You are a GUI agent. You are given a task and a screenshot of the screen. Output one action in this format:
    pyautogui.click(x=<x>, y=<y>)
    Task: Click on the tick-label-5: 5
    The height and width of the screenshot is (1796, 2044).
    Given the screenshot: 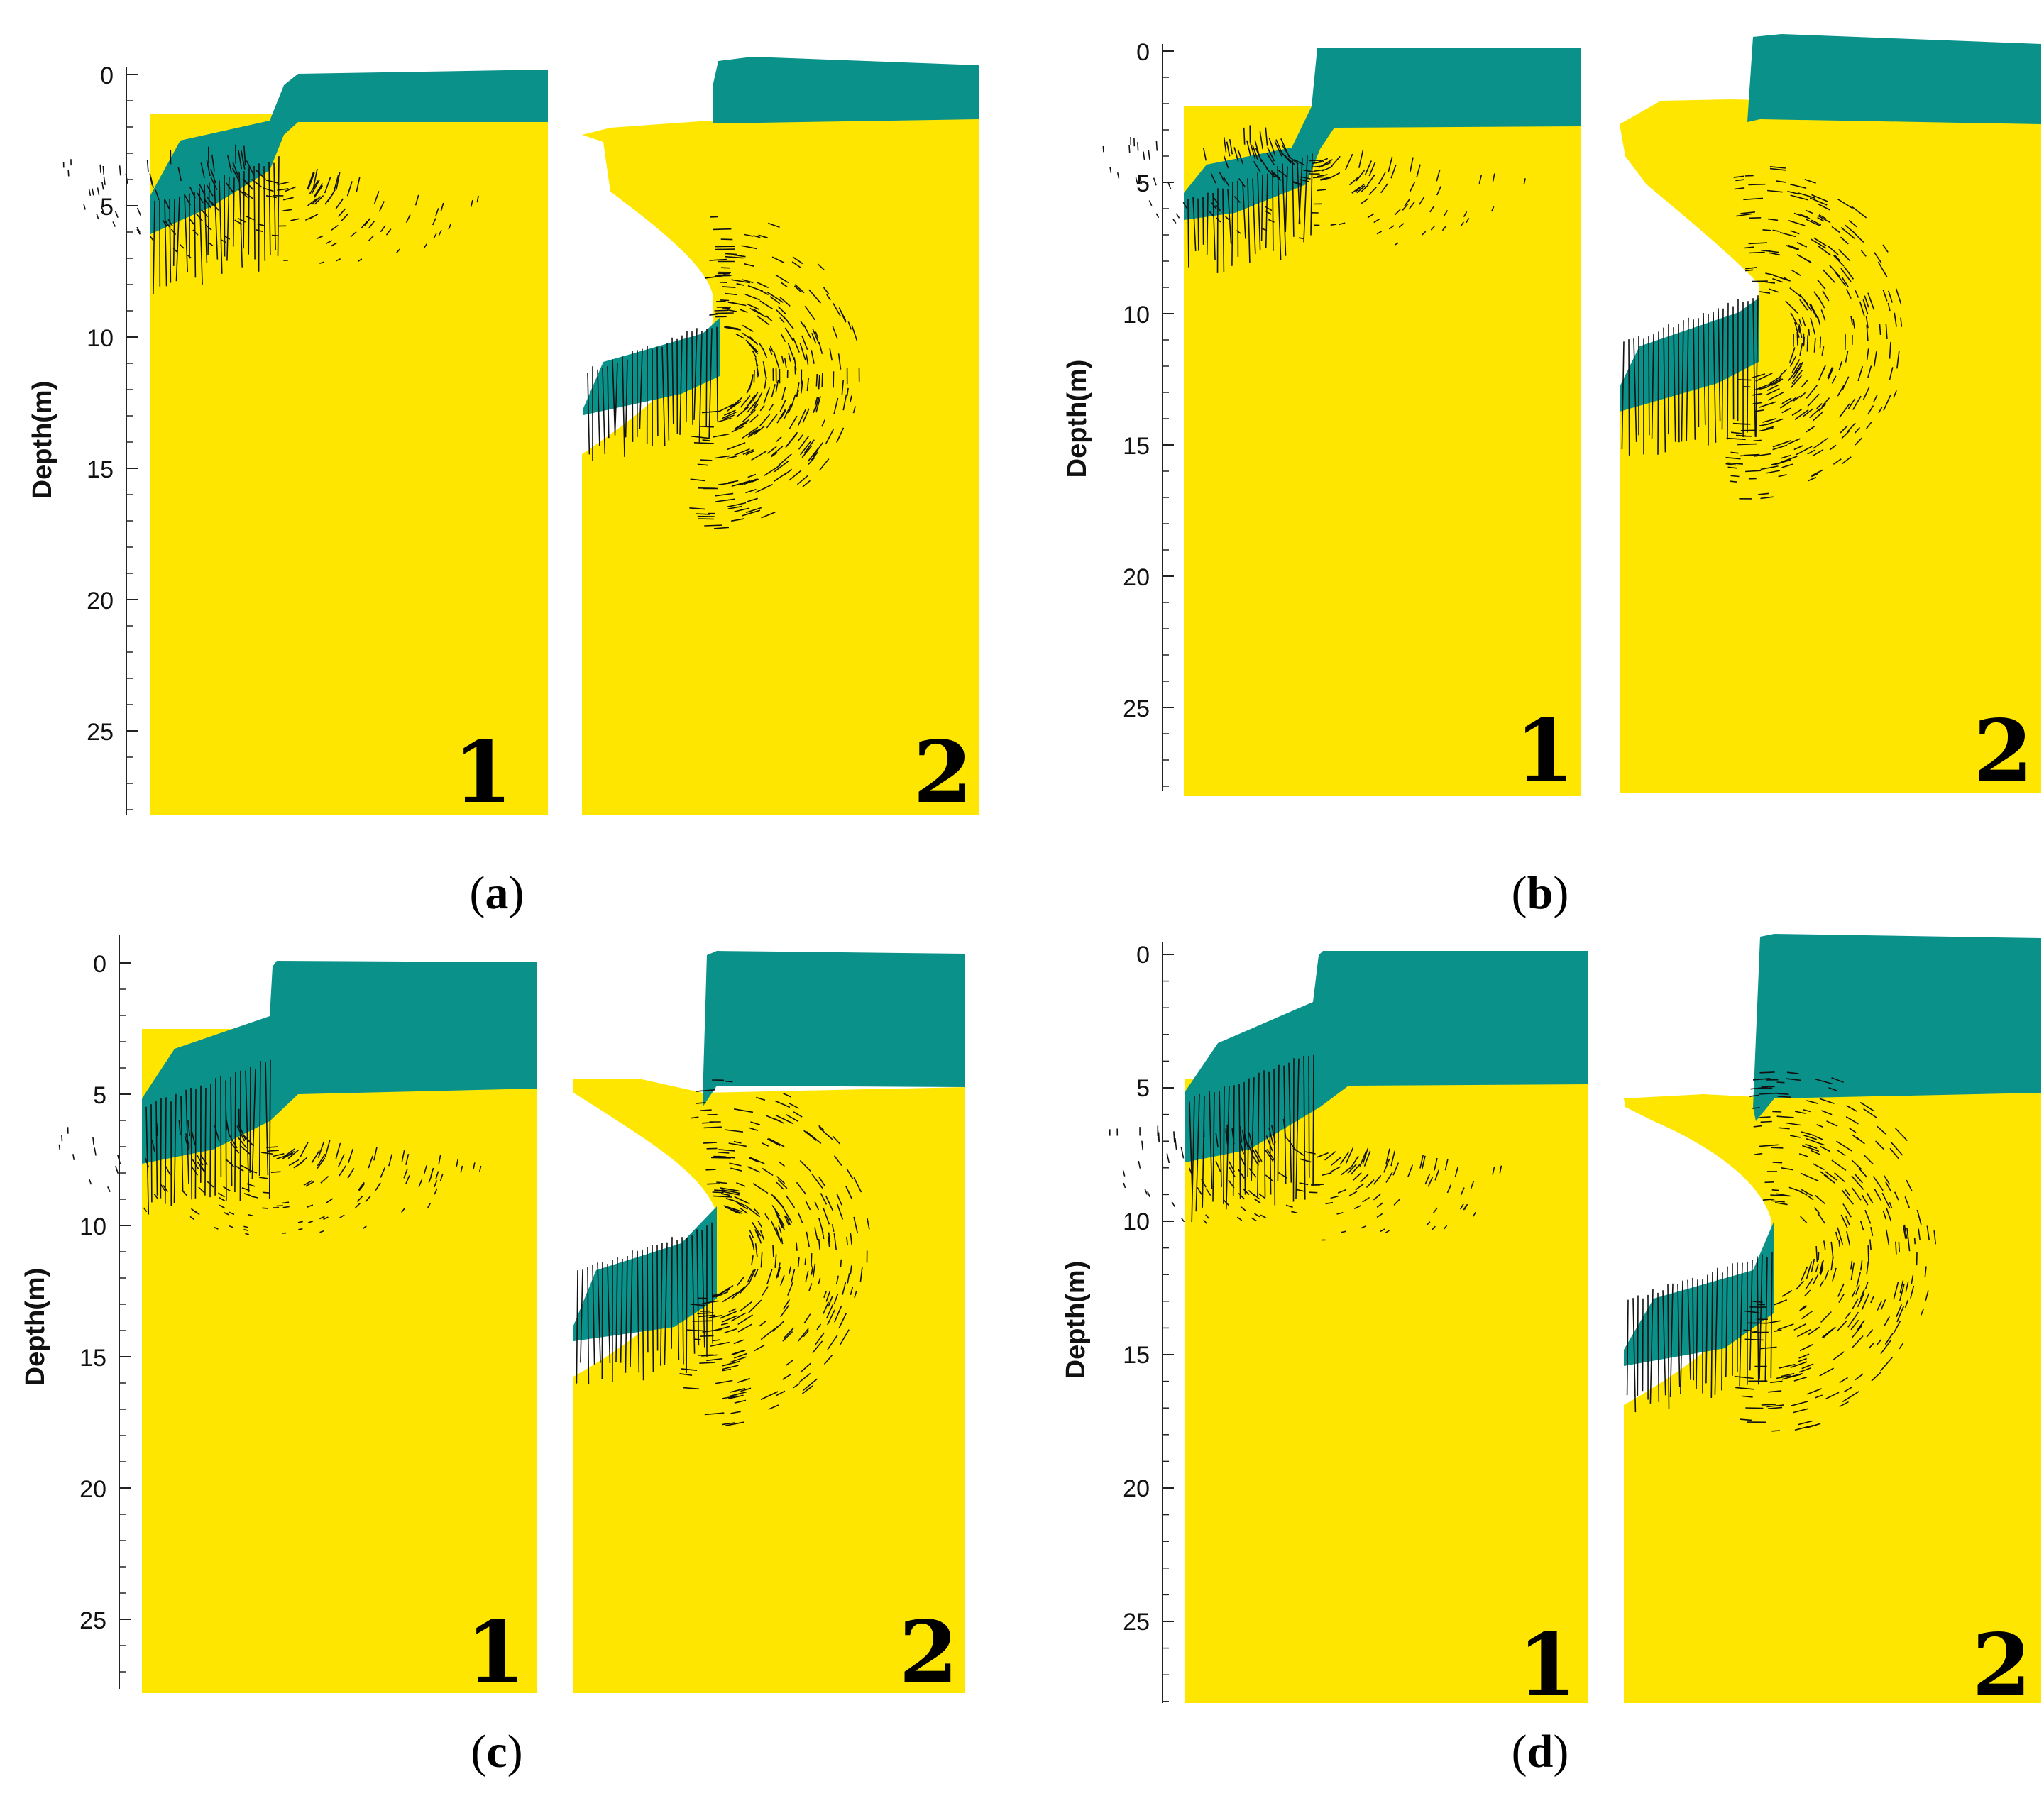 What is the action you would take?
    pyautogui.click(x=1143, y=1088)
    